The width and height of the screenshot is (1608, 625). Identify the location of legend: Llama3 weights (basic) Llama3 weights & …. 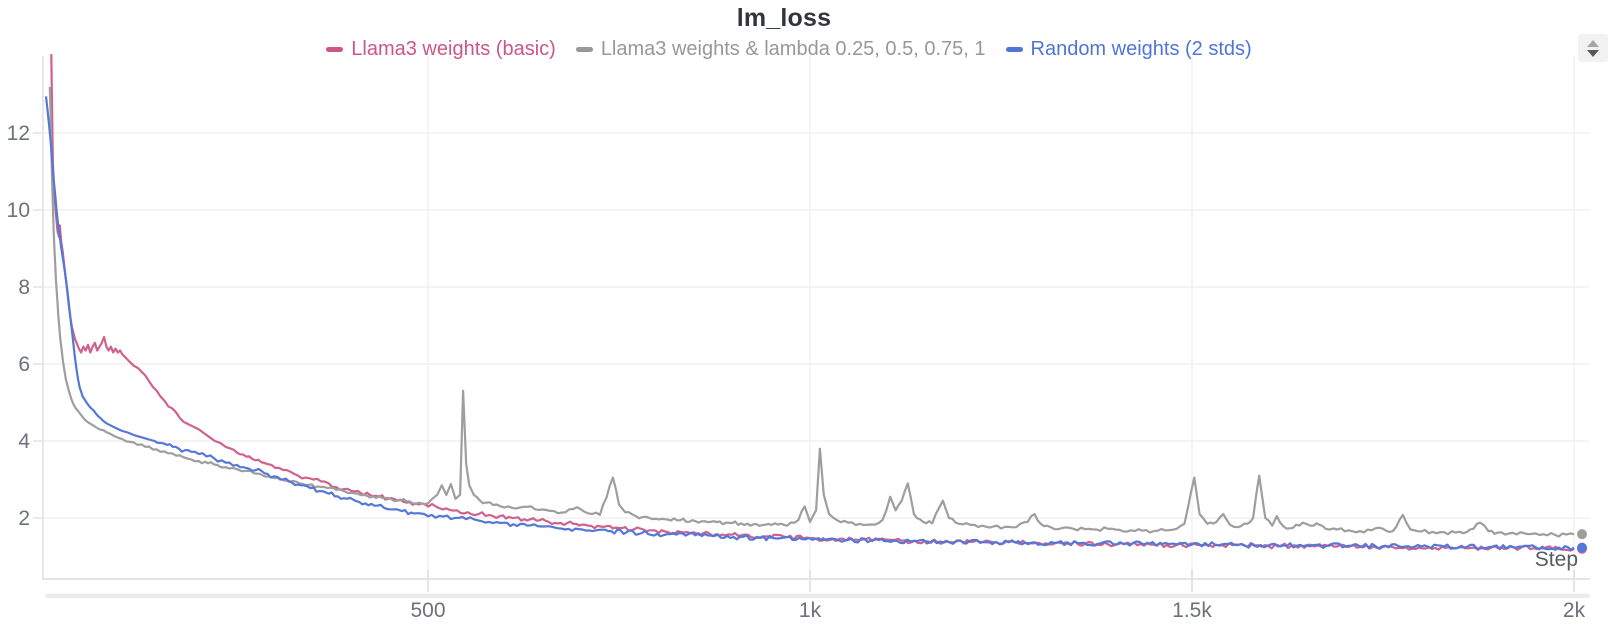
(789, 49).